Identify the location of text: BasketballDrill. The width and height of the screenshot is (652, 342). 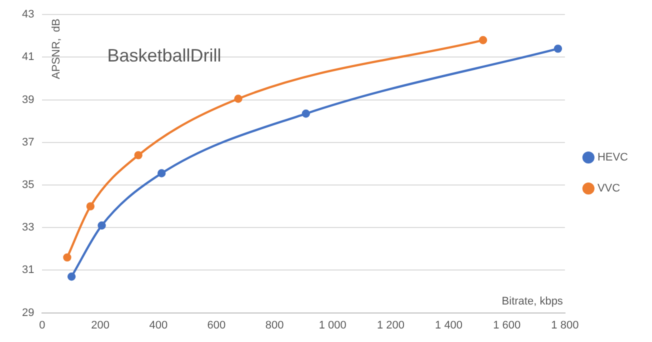
(164, 56).